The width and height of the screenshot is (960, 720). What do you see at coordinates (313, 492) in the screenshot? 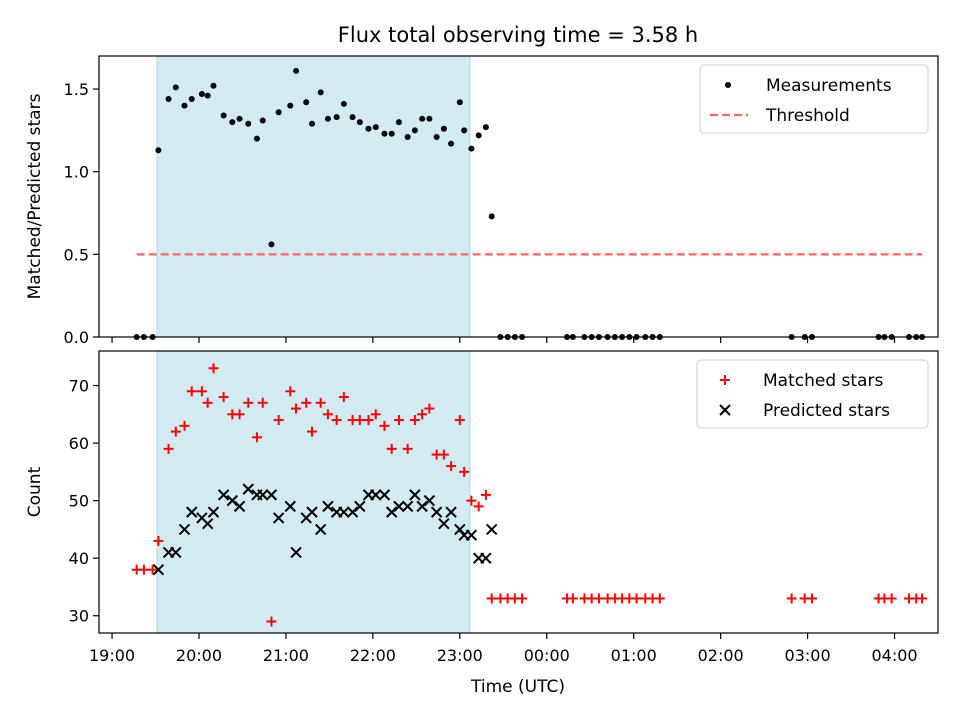
I see `observing-interval-shade` at bounding box center [313, 492].